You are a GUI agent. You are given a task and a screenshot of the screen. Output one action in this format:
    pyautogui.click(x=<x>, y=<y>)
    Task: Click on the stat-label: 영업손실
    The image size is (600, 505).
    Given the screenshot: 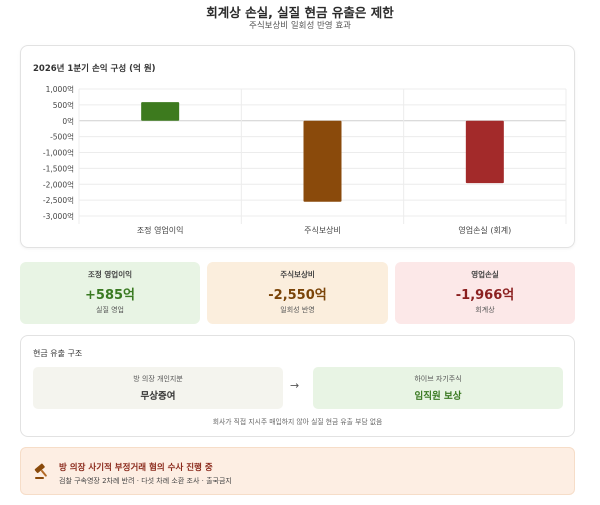 What is the action you would take?
    pyautogui.click(x=485, y=274)
    